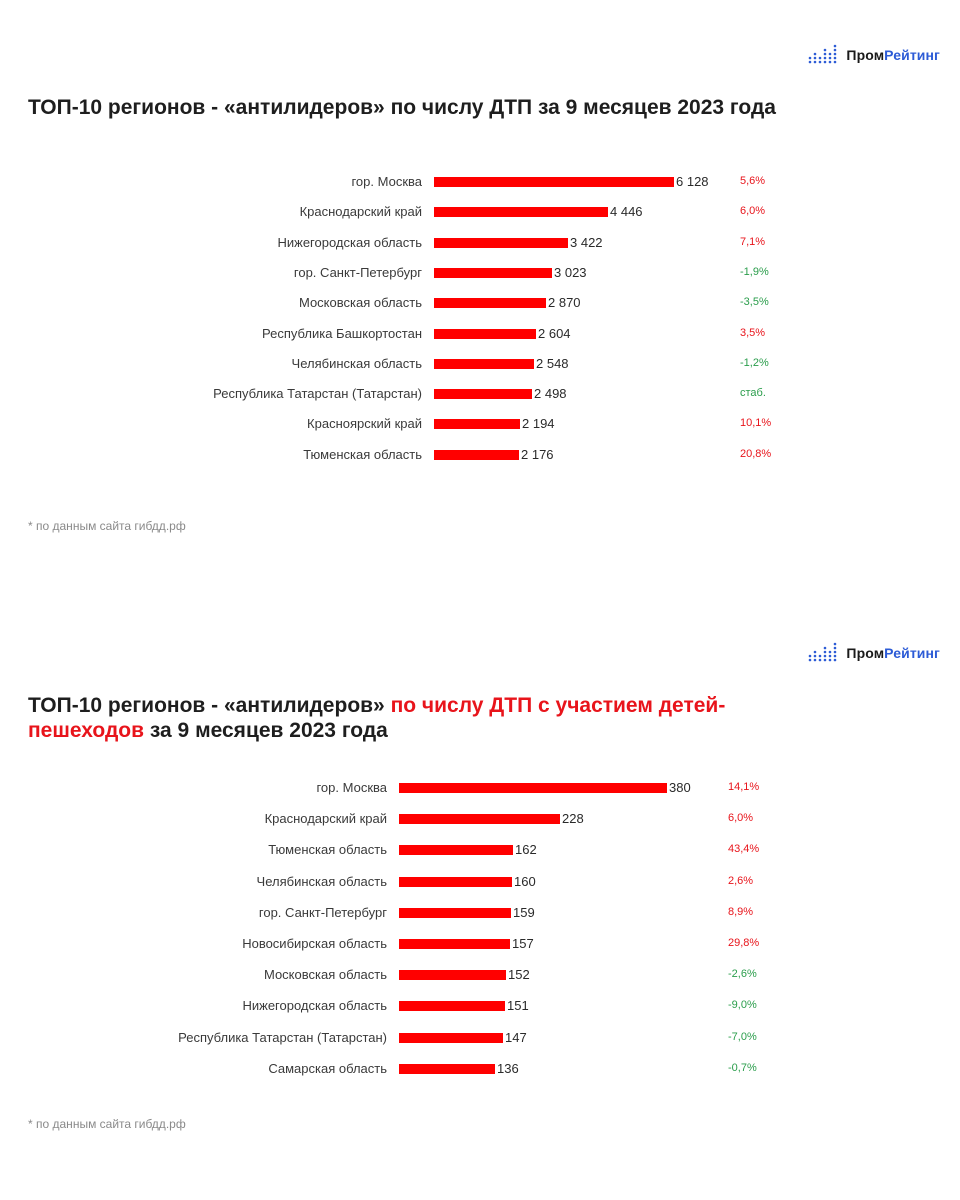 The width and height of the screenshot is (960, 1200). I want to click on change-label: -2,6%, so click(742, 974).